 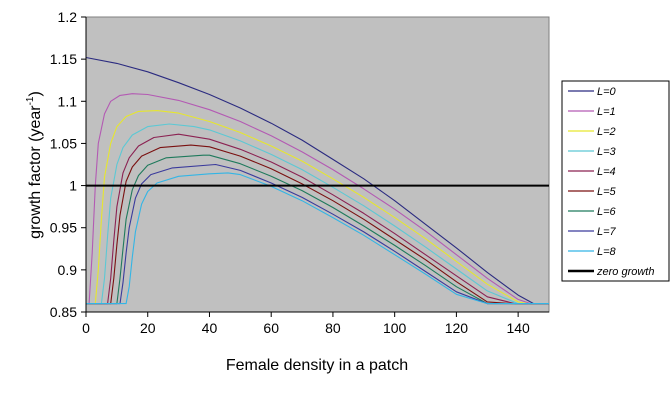 I want to click on y-tick-label: 1.15, so click(x=63, y=59).